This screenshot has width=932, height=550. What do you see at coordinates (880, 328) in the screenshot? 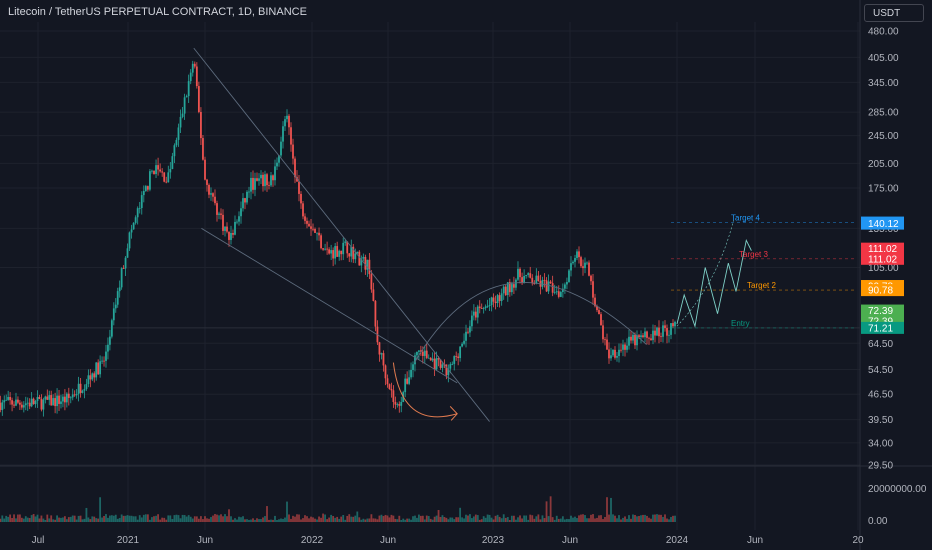
I see `price-box-label-8: 71.21` at bounding box center [880, 328].